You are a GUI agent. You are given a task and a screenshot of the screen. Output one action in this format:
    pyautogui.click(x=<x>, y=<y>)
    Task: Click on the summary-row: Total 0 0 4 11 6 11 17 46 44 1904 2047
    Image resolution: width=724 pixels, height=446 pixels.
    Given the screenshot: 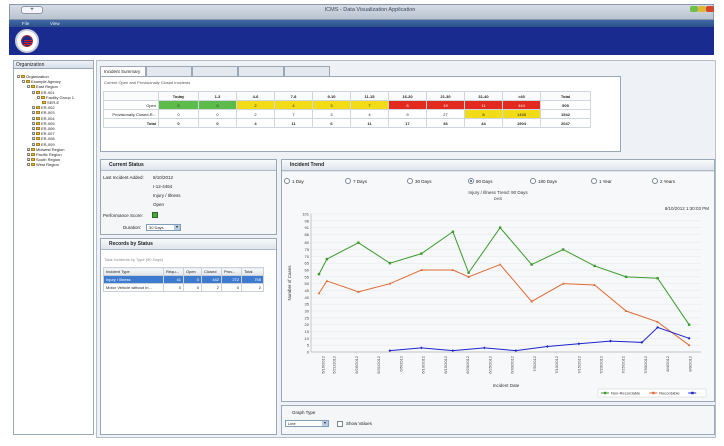 What is the action you would take?
    pyautogui.click(x=347, y=123)
    